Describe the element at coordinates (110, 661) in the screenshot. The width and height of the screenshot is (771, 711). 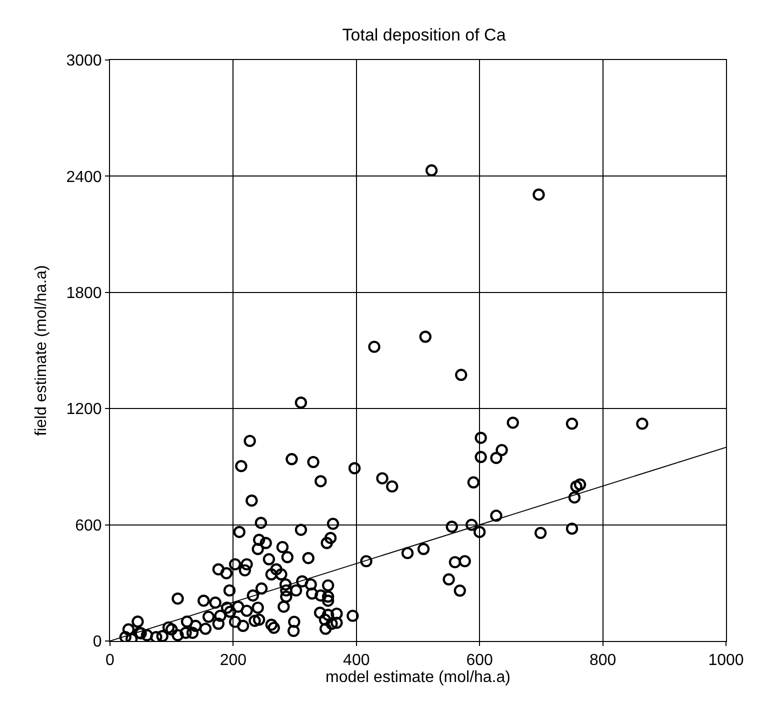
I see `x-tick-label: 0` at that location.